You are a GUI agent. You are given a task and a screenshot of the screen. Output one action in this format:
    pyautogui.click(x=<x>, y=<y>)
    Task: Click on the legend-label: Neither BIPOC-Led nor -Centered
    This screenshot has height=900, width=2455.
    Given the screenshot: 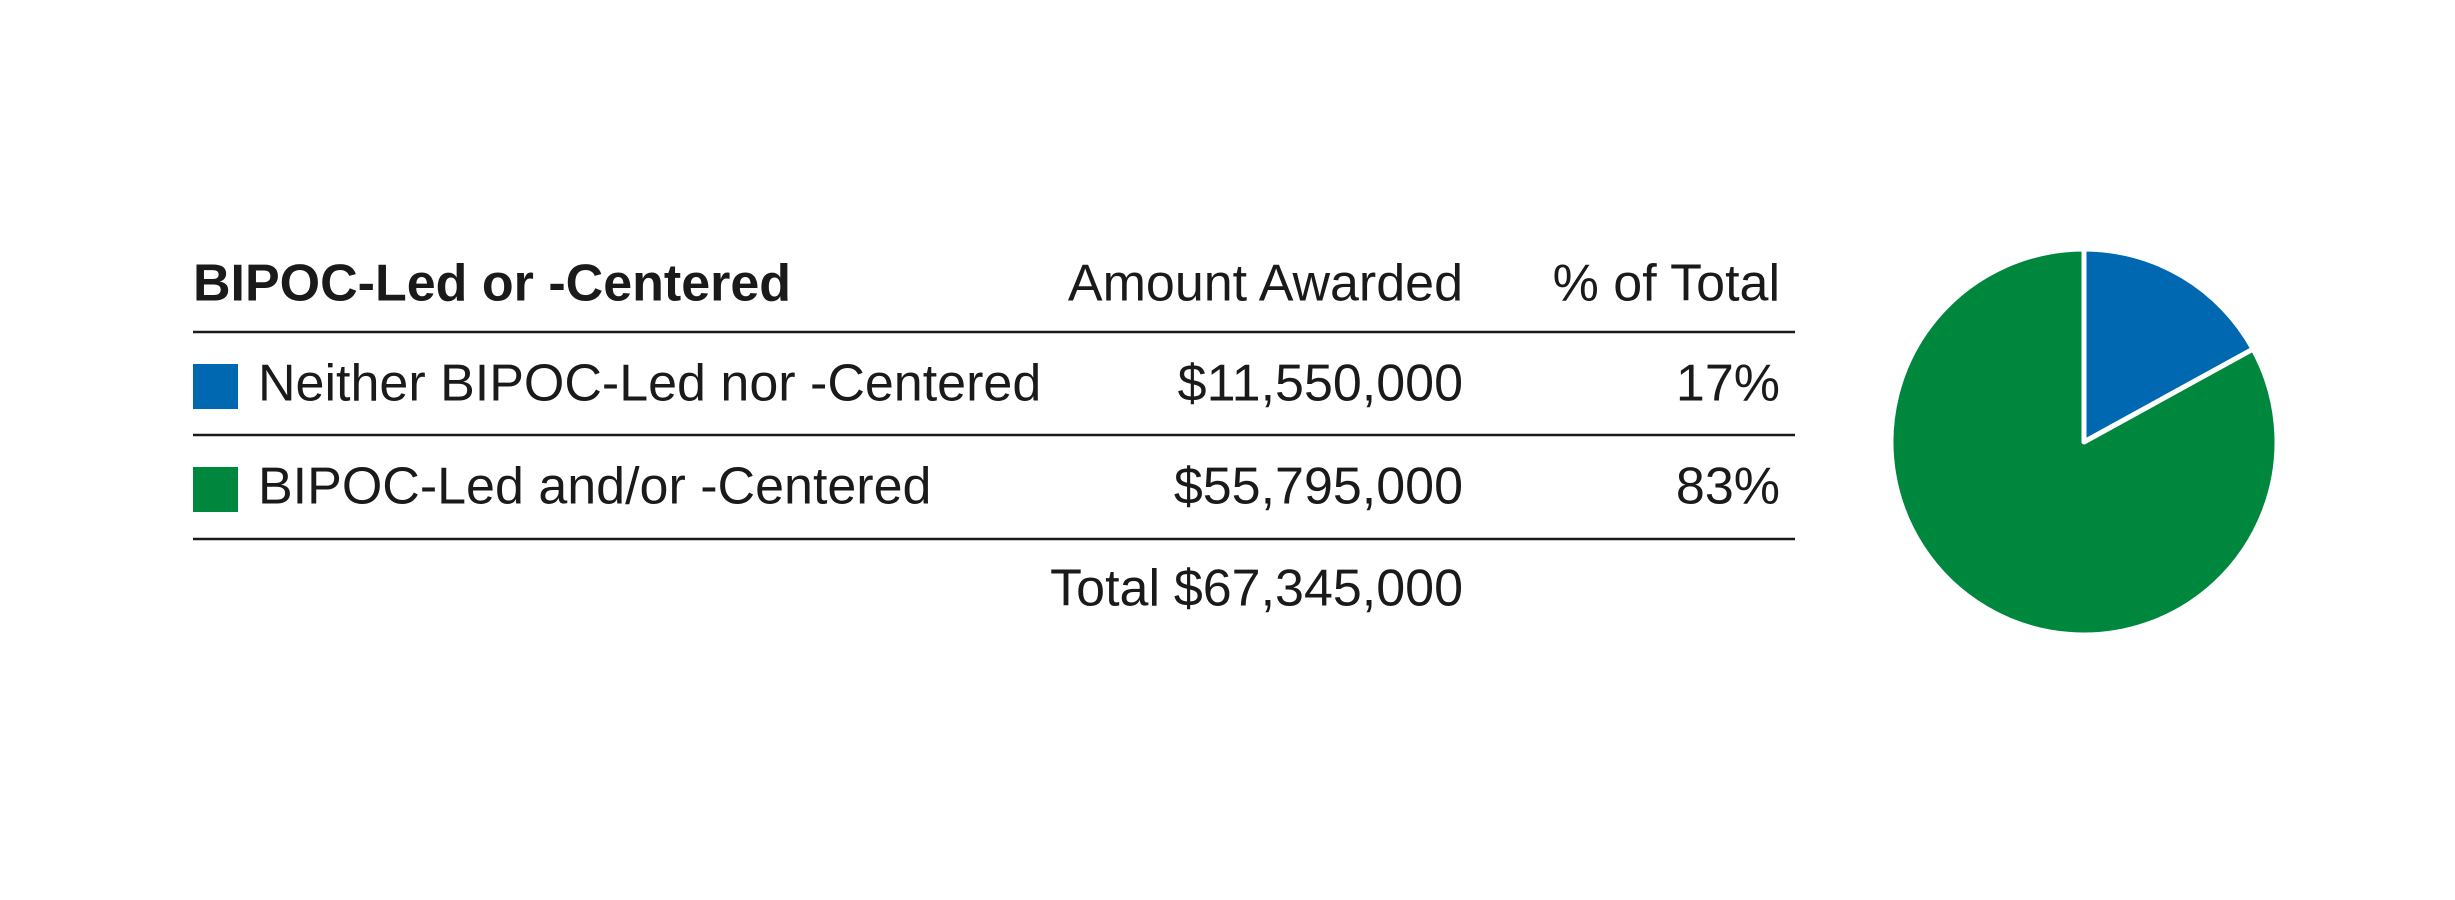 What is the action you would take?
    pyautogui.click(x=649, y=384)
    